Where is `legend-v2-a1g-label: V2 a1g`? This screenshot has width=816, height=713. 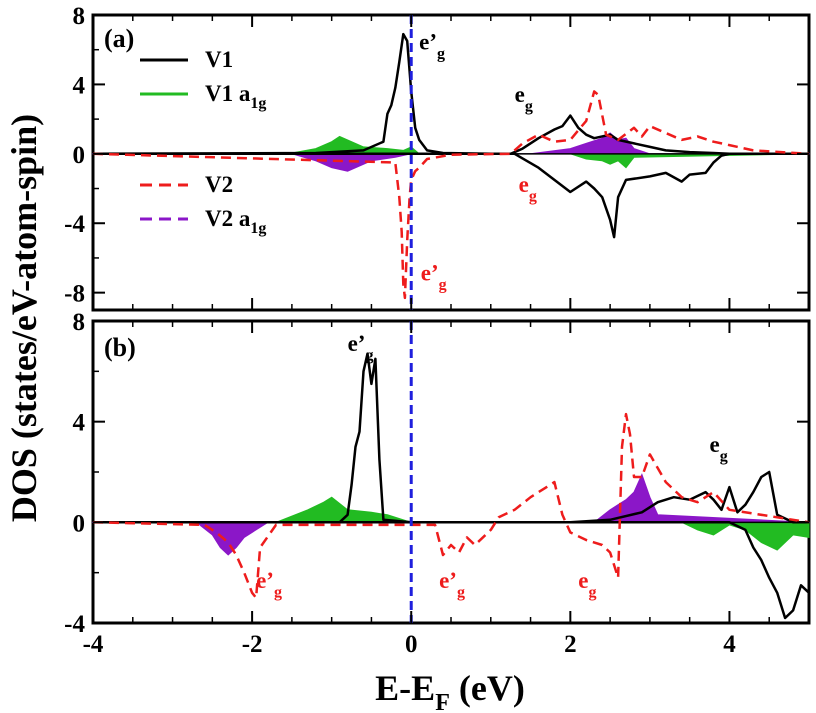 legend-v2-a1g-label: V2 a1g is located at coordinates (235, 221).